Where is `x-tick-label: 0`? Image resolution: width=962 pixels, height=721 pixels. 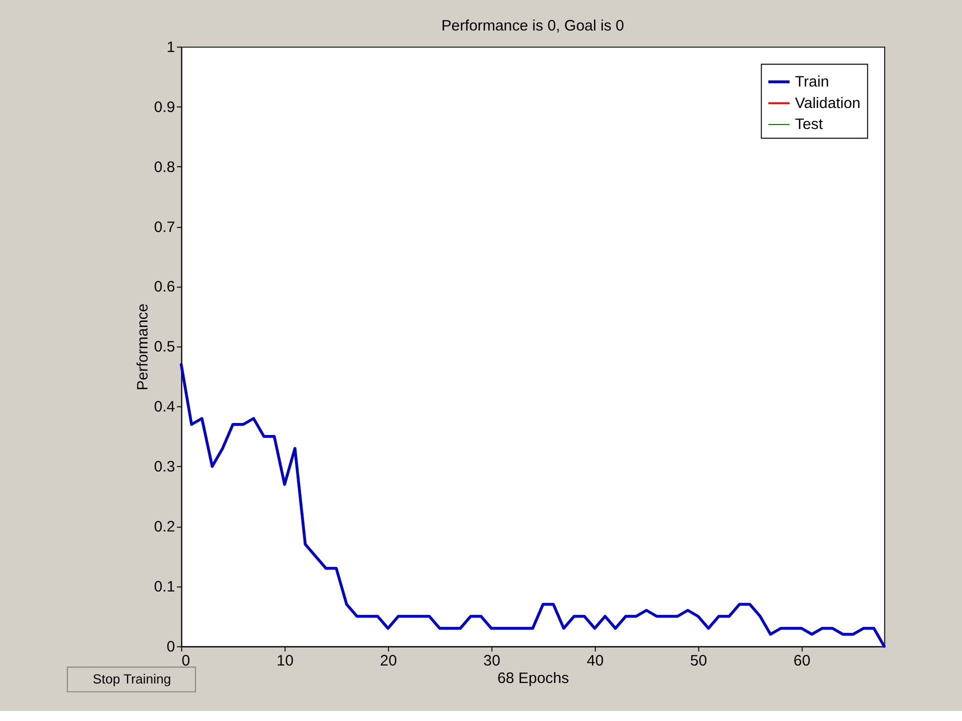 x-tick-label: 0 is located at coordinates (186, 661).